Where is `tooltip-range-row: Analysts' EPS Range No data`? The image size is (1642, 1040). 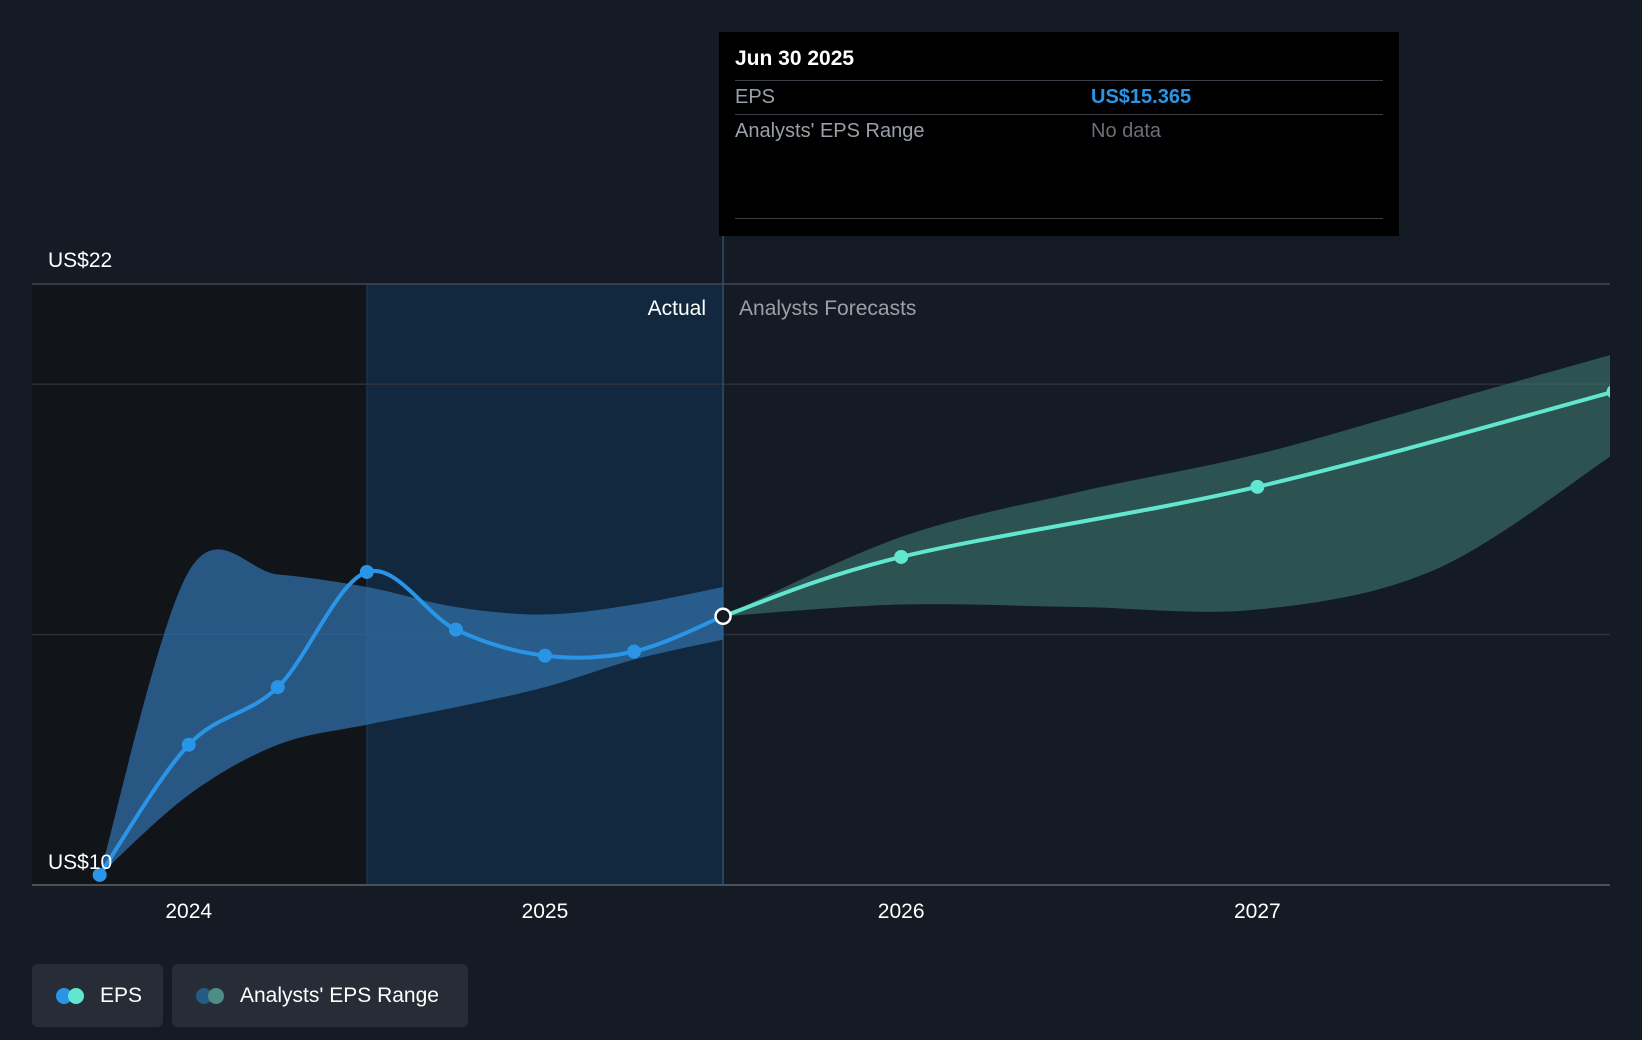
tooltip-range-row: Analysts' EPS Range No data is located at coordinates (1059, 131).